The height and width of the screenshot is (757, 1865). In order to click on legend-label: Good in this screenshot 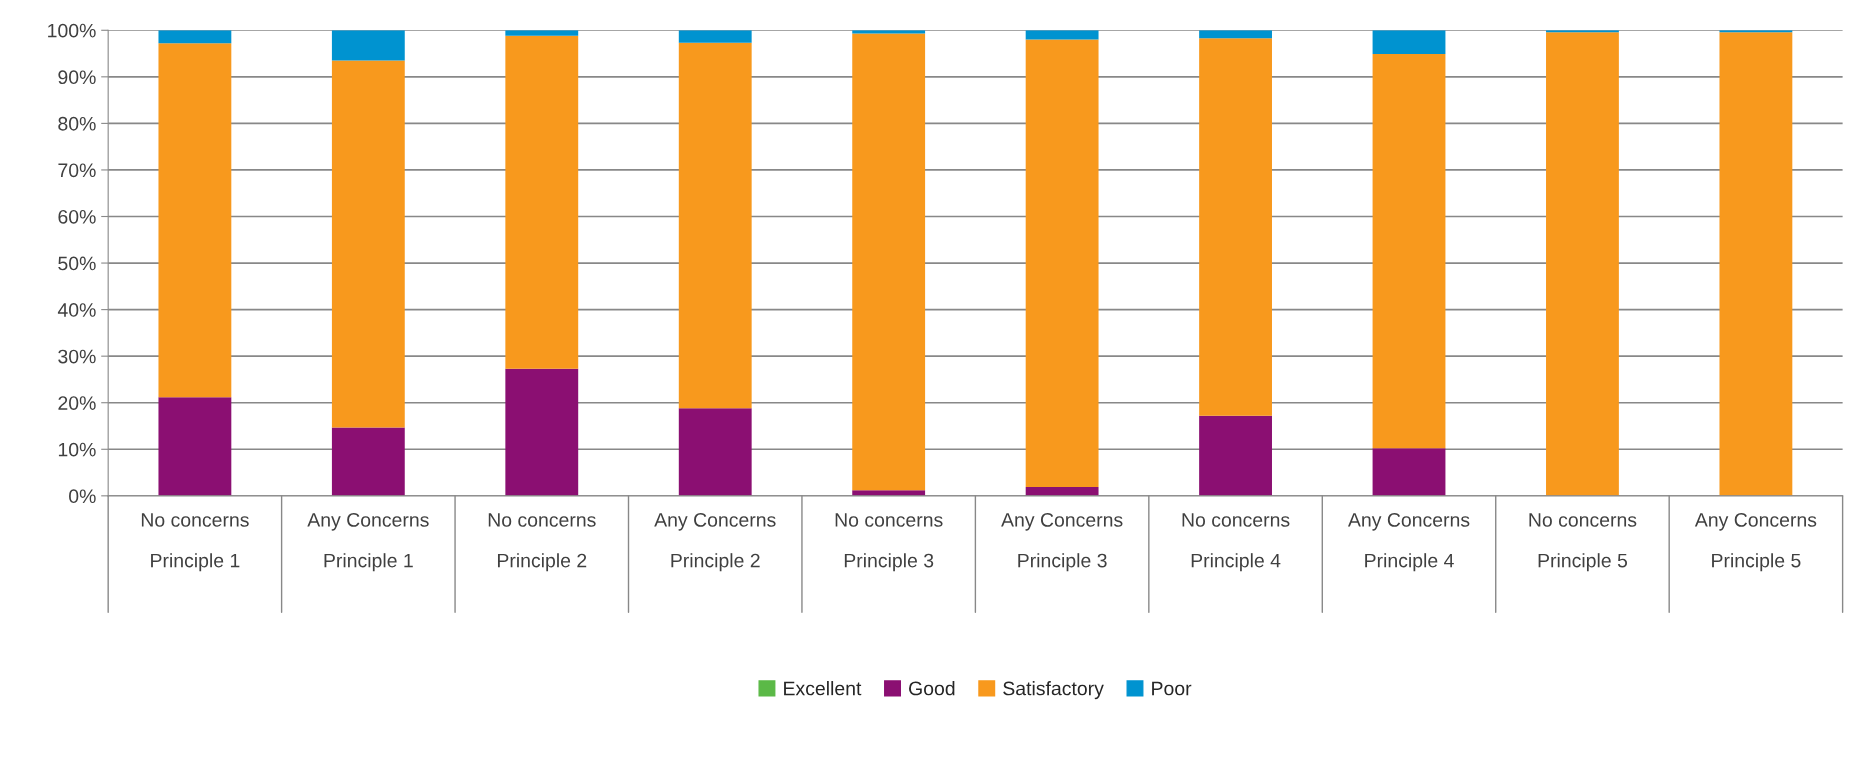, I will do `click(932, 688)`.